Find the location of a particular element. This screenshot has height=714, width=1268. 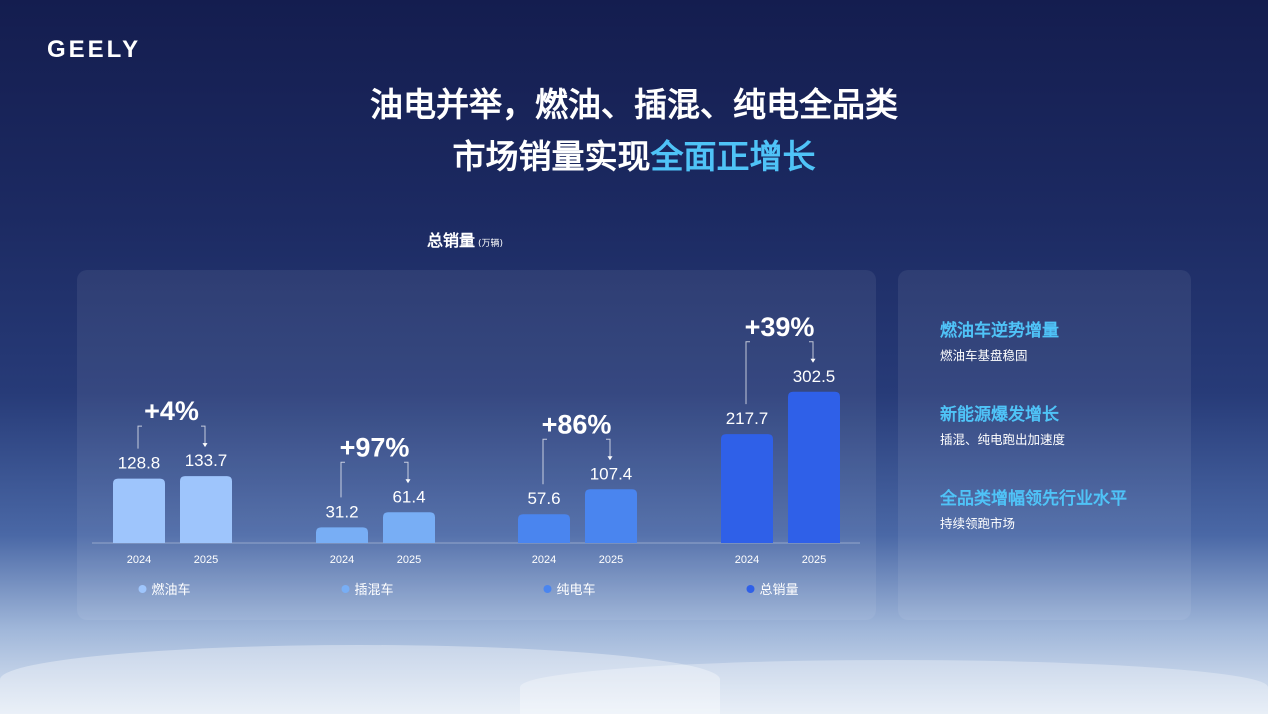

note-sub: 插混、纯电跑出加速度 is located at coordinates (1003, 439).